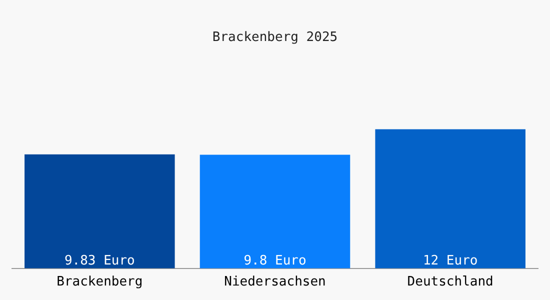  What do you see at coordinates (275, 260) in the screenshot?
I see `data-label: 9.8 Euro` at bounding box center [275, 260].